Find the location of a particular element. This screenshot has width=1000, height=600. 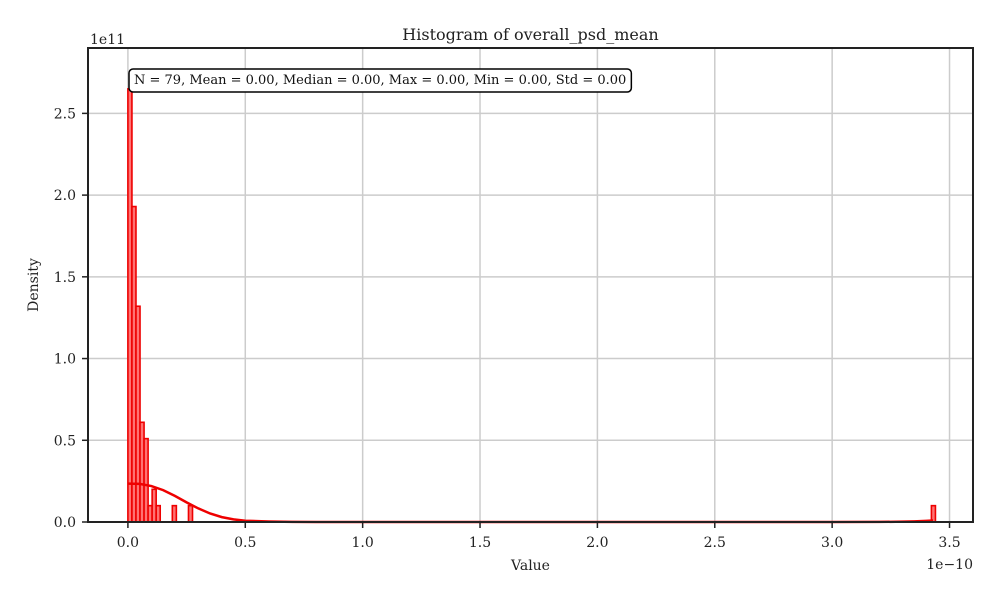

y-tick-label: 0.5 is located at coordinates (65, 441).